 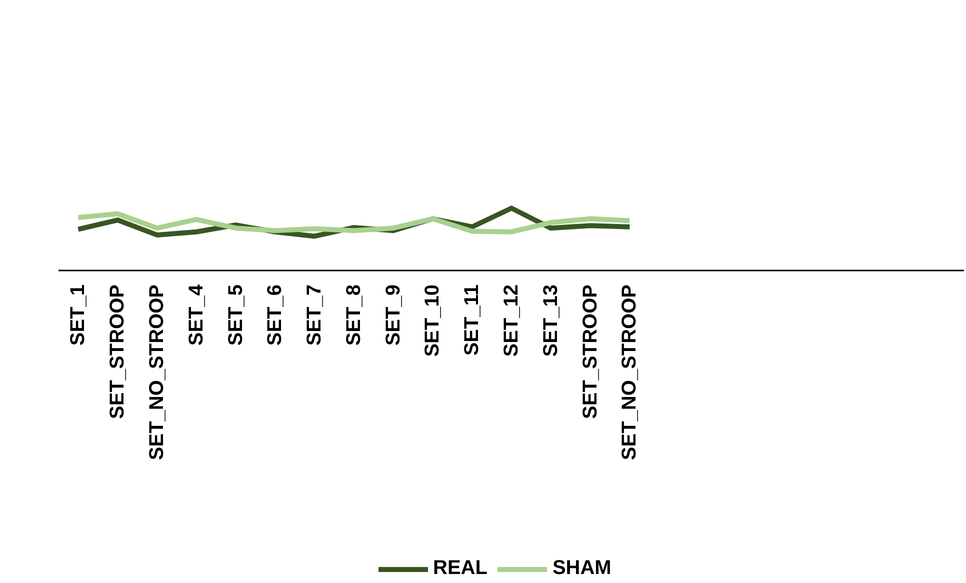 What do you see at coordinates (78, 315) in the screenshot?
I see `x-tick-label: SET_1` at bounding box center [78, 315].